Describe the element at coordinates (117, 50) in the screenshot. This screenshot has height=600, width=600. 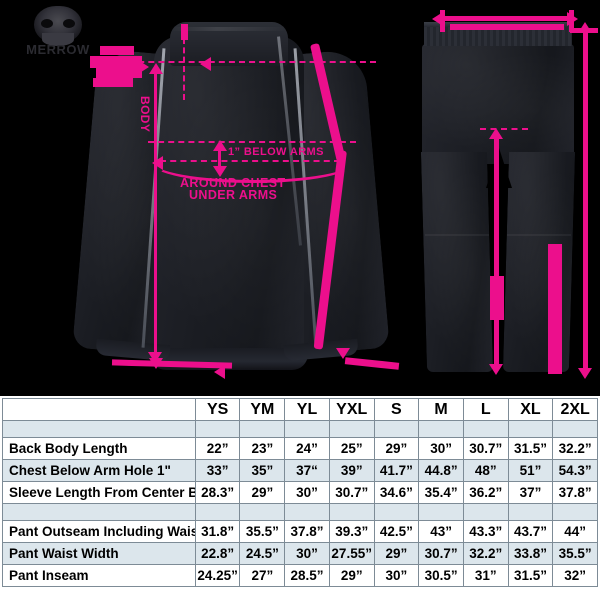
I see `shoulder-callout-bar4` at that location.